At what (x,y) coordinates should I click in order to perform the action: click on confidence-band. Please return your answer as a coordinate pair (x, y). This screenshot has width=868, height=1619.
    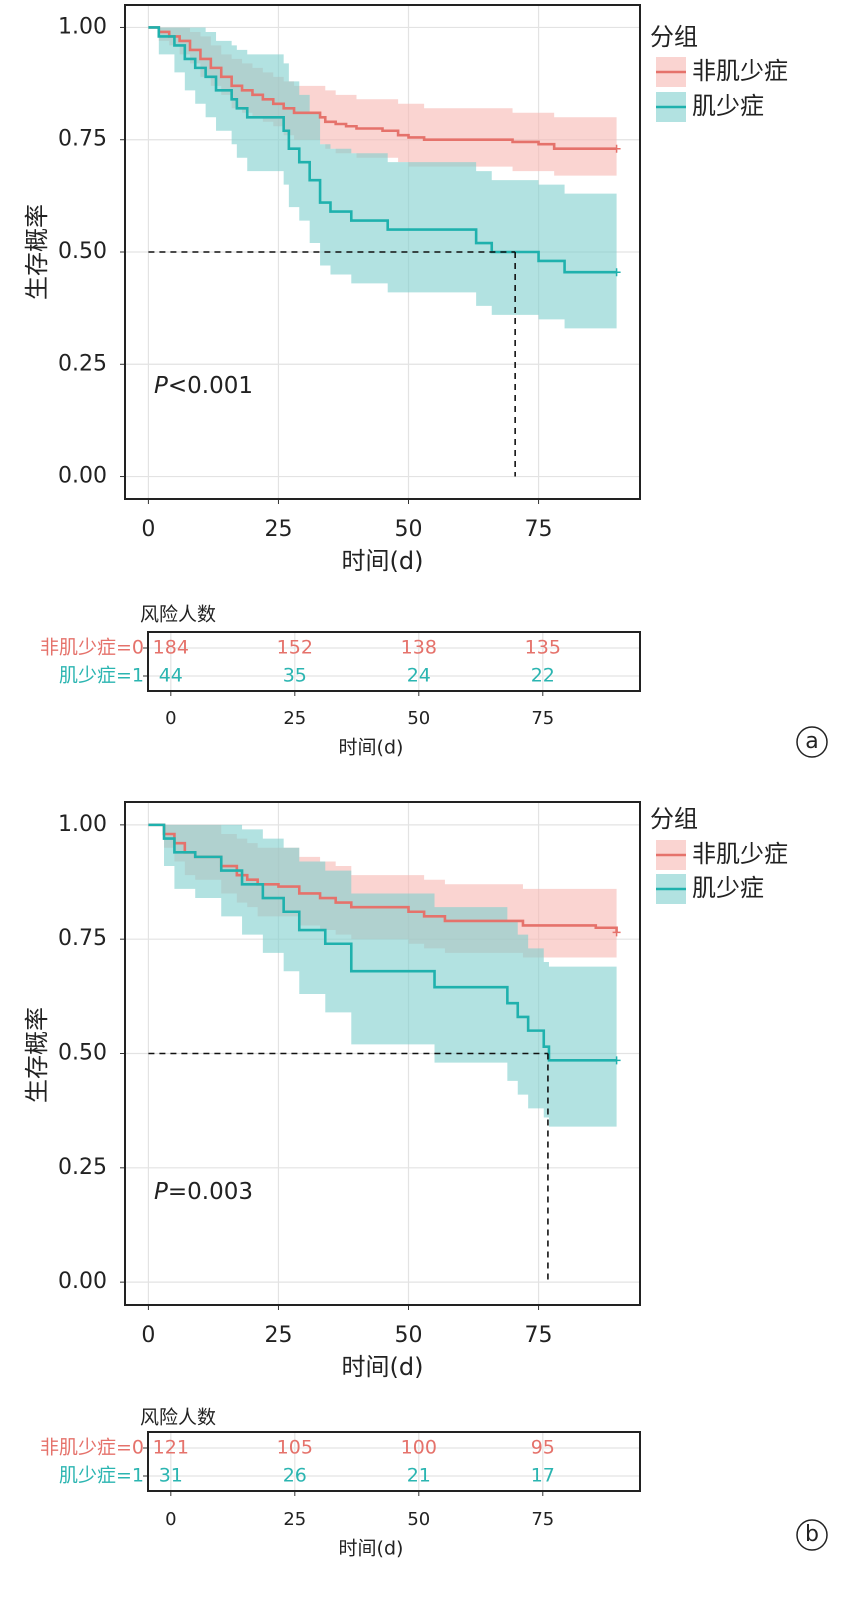
    Looking at the image, I should click on (382, 975).